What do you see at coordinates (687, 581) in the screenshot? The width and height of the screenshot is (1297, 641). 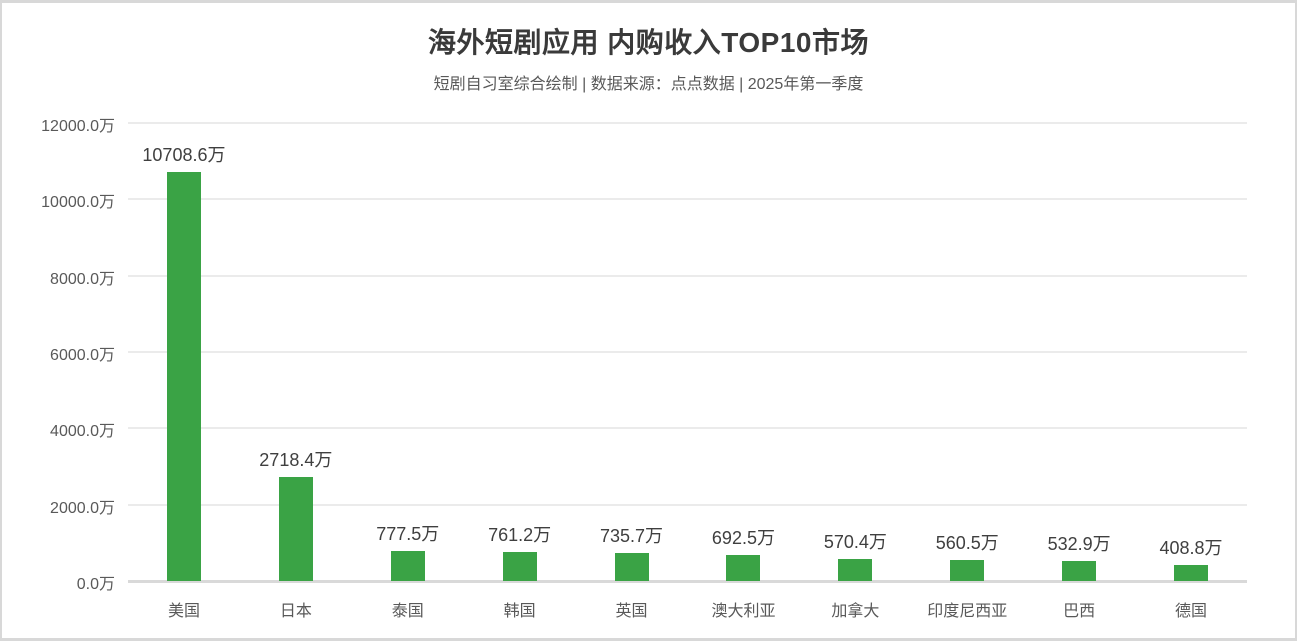 I see `x-axis-baseline` at bounding box center [687, 581].